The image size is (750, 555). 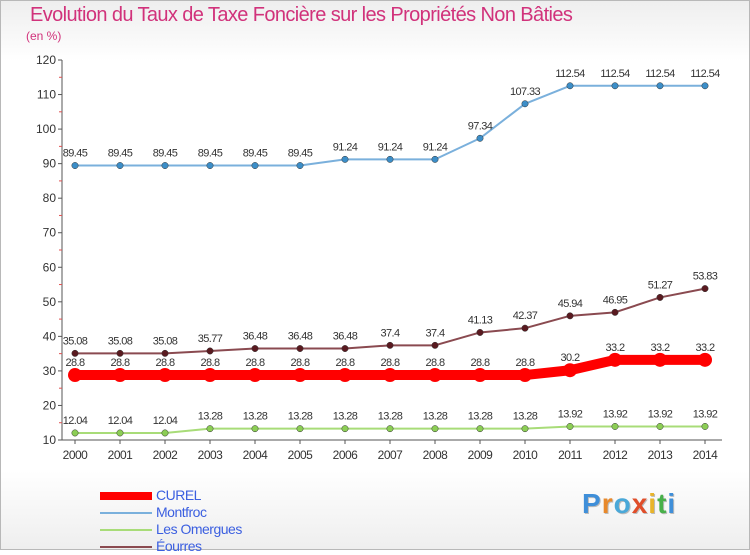 What do you see at coordinates (570, 304) in the screenshot?
I see `data-label--ourres: 45.94` at bounding box center [570, 304].